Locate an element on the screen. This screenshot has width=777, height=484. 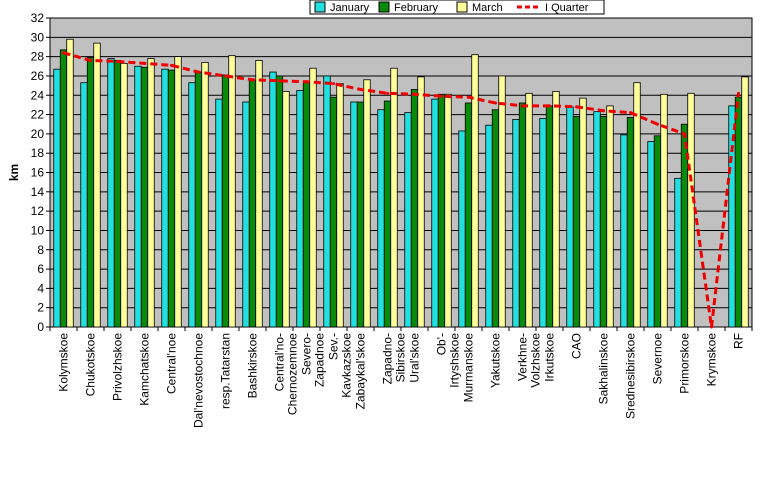
legend: January February March I Quarter is located at coordinates (457, 7).